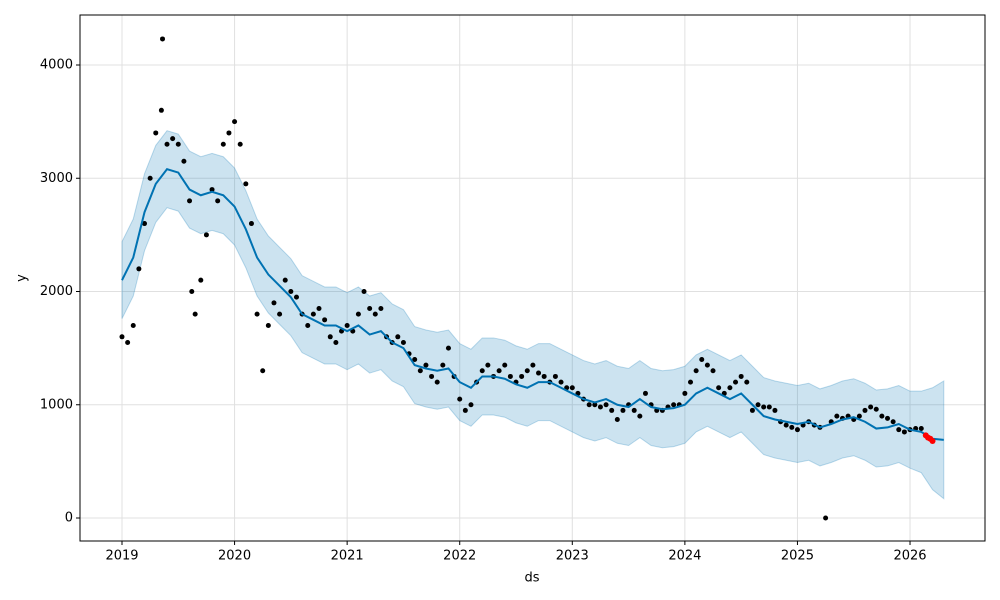 This screenshot has width=1000, height=600. I want to click on y-axis-label: y, so click(22, 278).